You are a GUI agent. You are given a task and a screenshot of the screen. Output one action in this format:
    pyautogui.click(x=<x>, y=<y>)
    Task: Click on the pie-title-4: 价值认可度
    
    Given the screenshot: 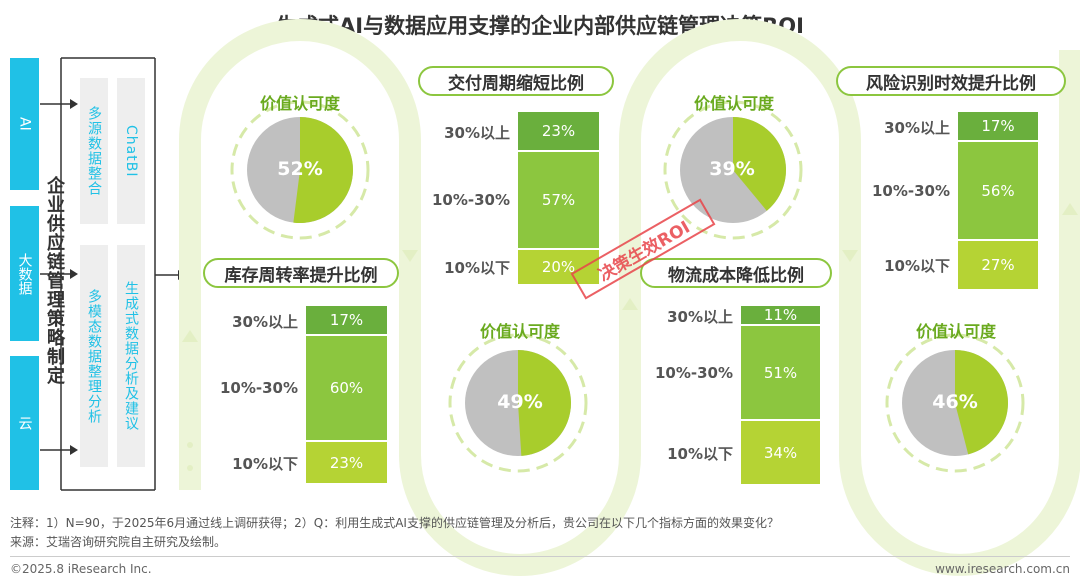 What is the action you would take?
    pyautogui.click(x=955, y=331)
    